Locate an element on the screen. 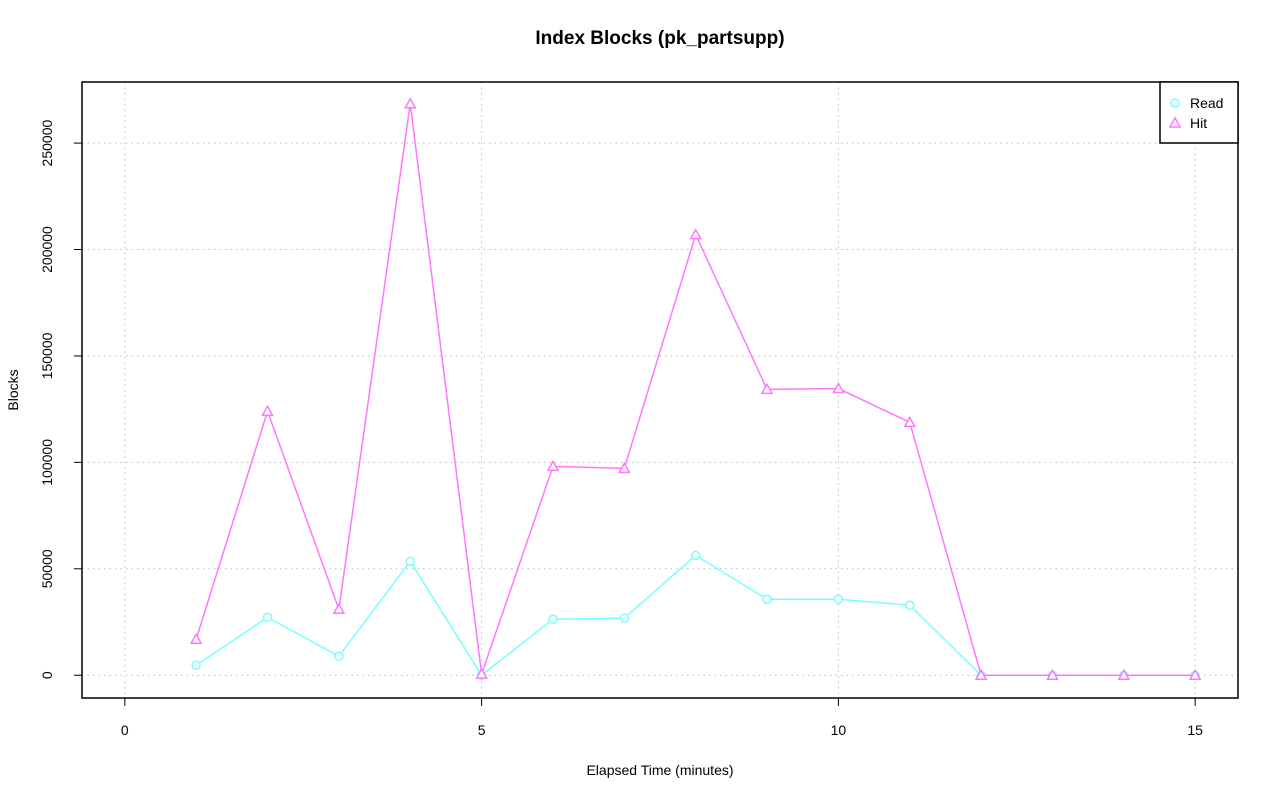 This screenshot has width=1280, height=801. y-tick-label: 50000 is located at coordinates (47, 568).